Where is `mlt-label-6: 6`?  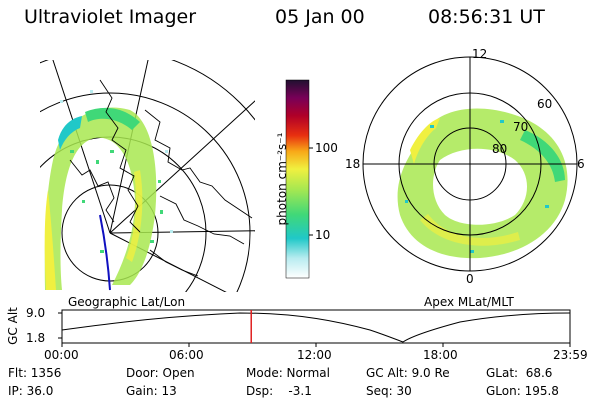
mlt-label-6: 6 is located at coordinates (581, 164).